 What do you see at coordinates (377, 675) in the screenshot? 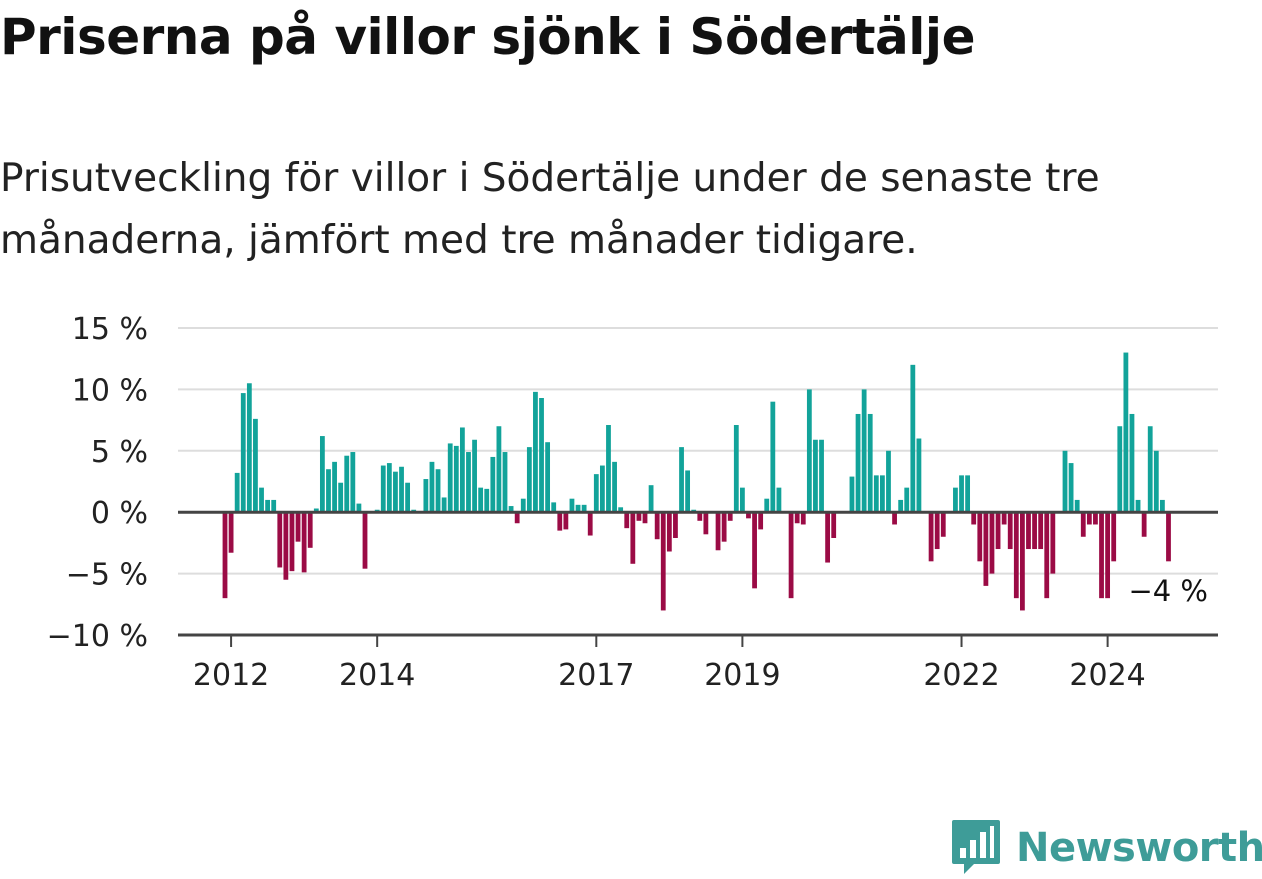
I see `x-tick-label: 2014` at bounding box center [377, 675].